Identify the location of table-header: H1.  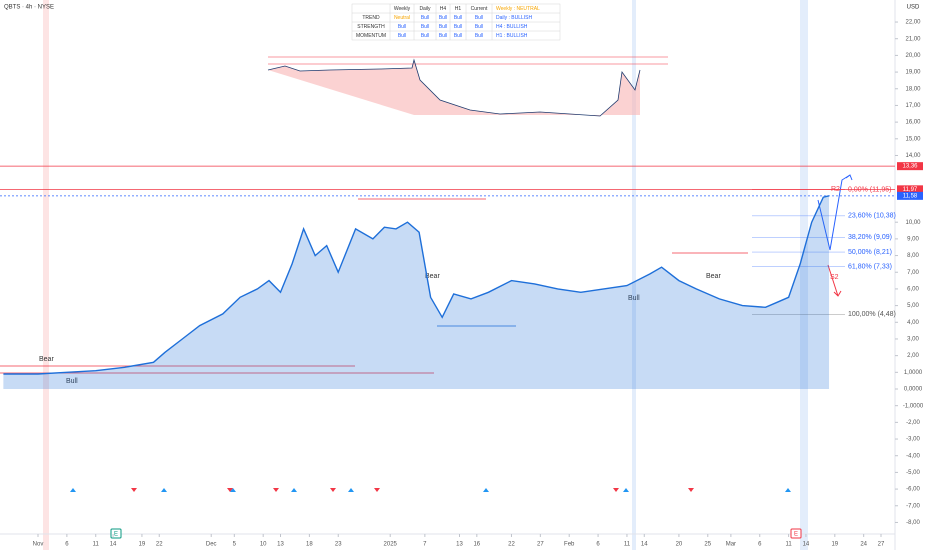
(458, 9).